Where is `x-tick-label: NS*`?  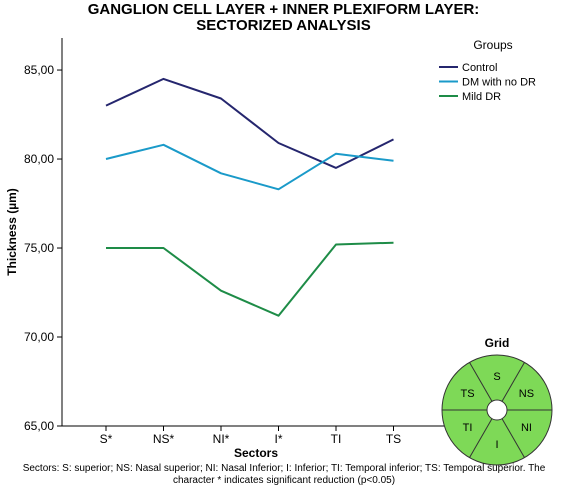 x-tick-label: NS* is located at coordinates (164, 439).